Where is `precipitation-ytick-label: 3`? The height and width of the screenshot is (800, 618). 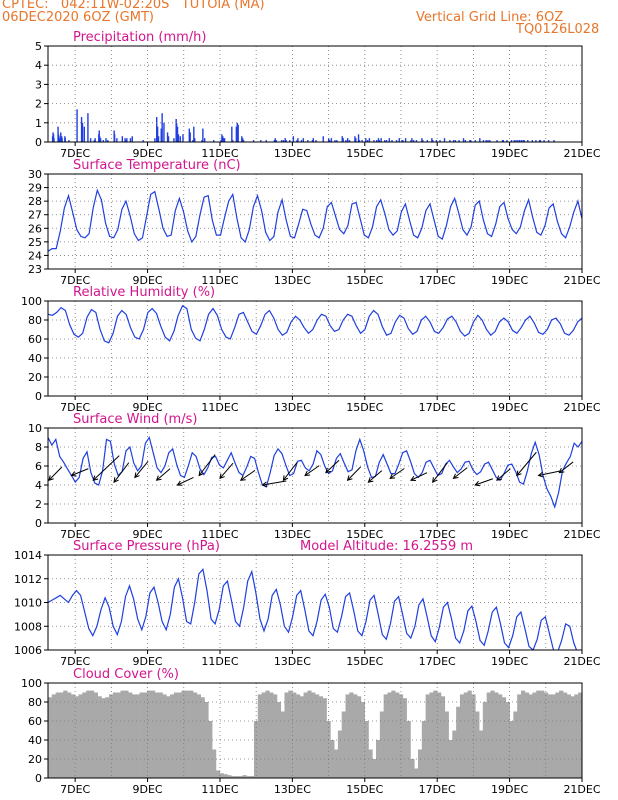 precipitation-ytick-label: 3 is located at coordinates (38, 84).